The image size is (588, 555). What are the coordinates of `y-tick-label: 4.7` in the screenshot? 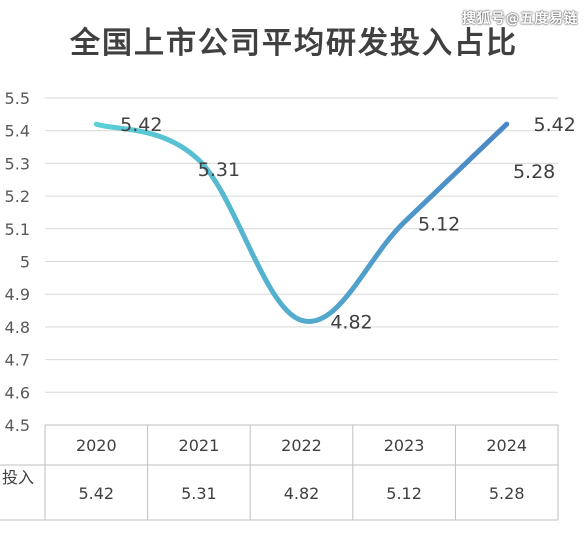 It's located at (17, 360).